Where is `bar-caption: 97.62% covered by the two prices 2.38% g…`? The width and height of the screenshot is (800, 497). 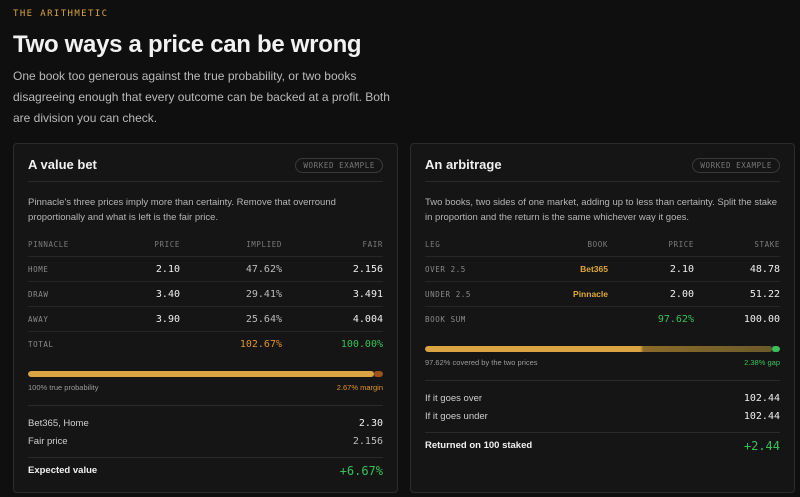 bar-caption: 97.62% covered by the two prices 2.38% g… is located at coordinates (602, 364).